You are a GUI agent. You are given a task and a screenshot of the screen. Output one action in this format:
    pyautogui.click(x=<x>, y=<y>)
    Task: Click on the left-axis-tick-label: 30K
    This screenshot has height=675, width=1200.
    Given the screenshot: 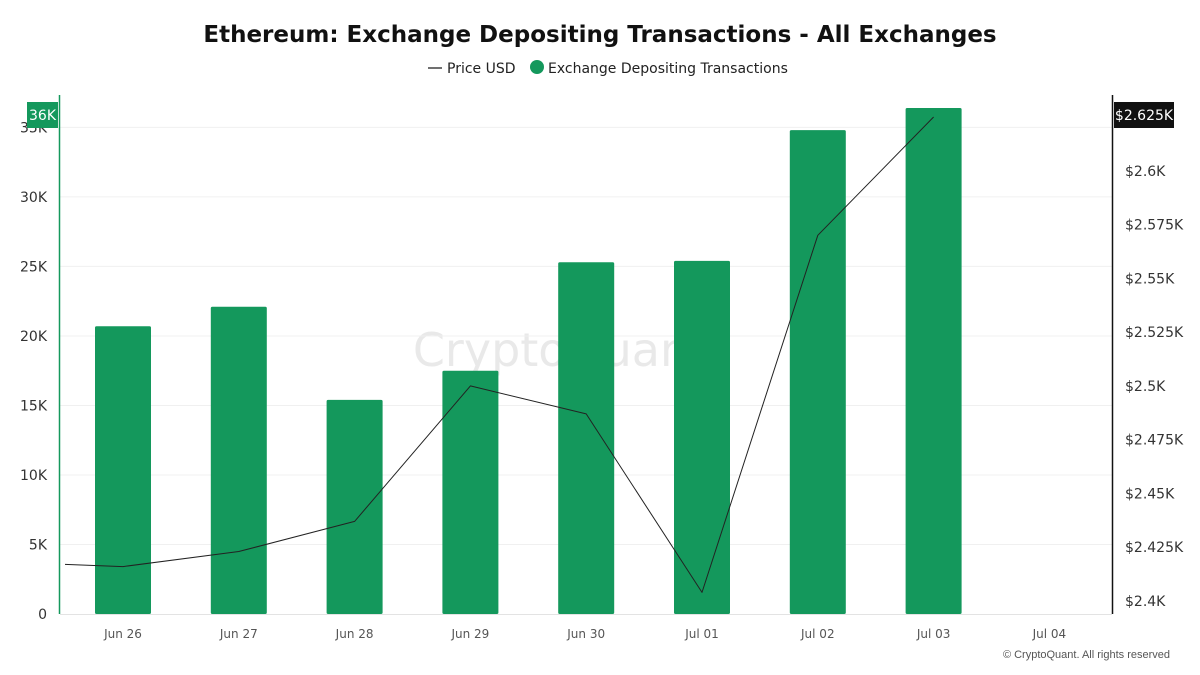 What is the action you would take?
    pyautogui.click(x=34, y=198)
    